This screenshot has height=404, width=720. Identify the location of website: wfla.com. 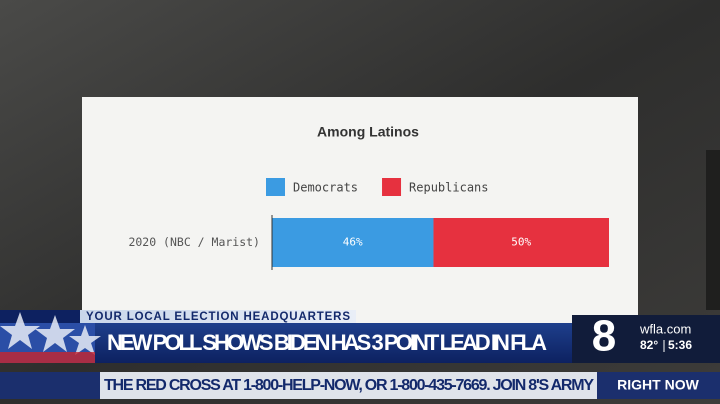
(665, 328).